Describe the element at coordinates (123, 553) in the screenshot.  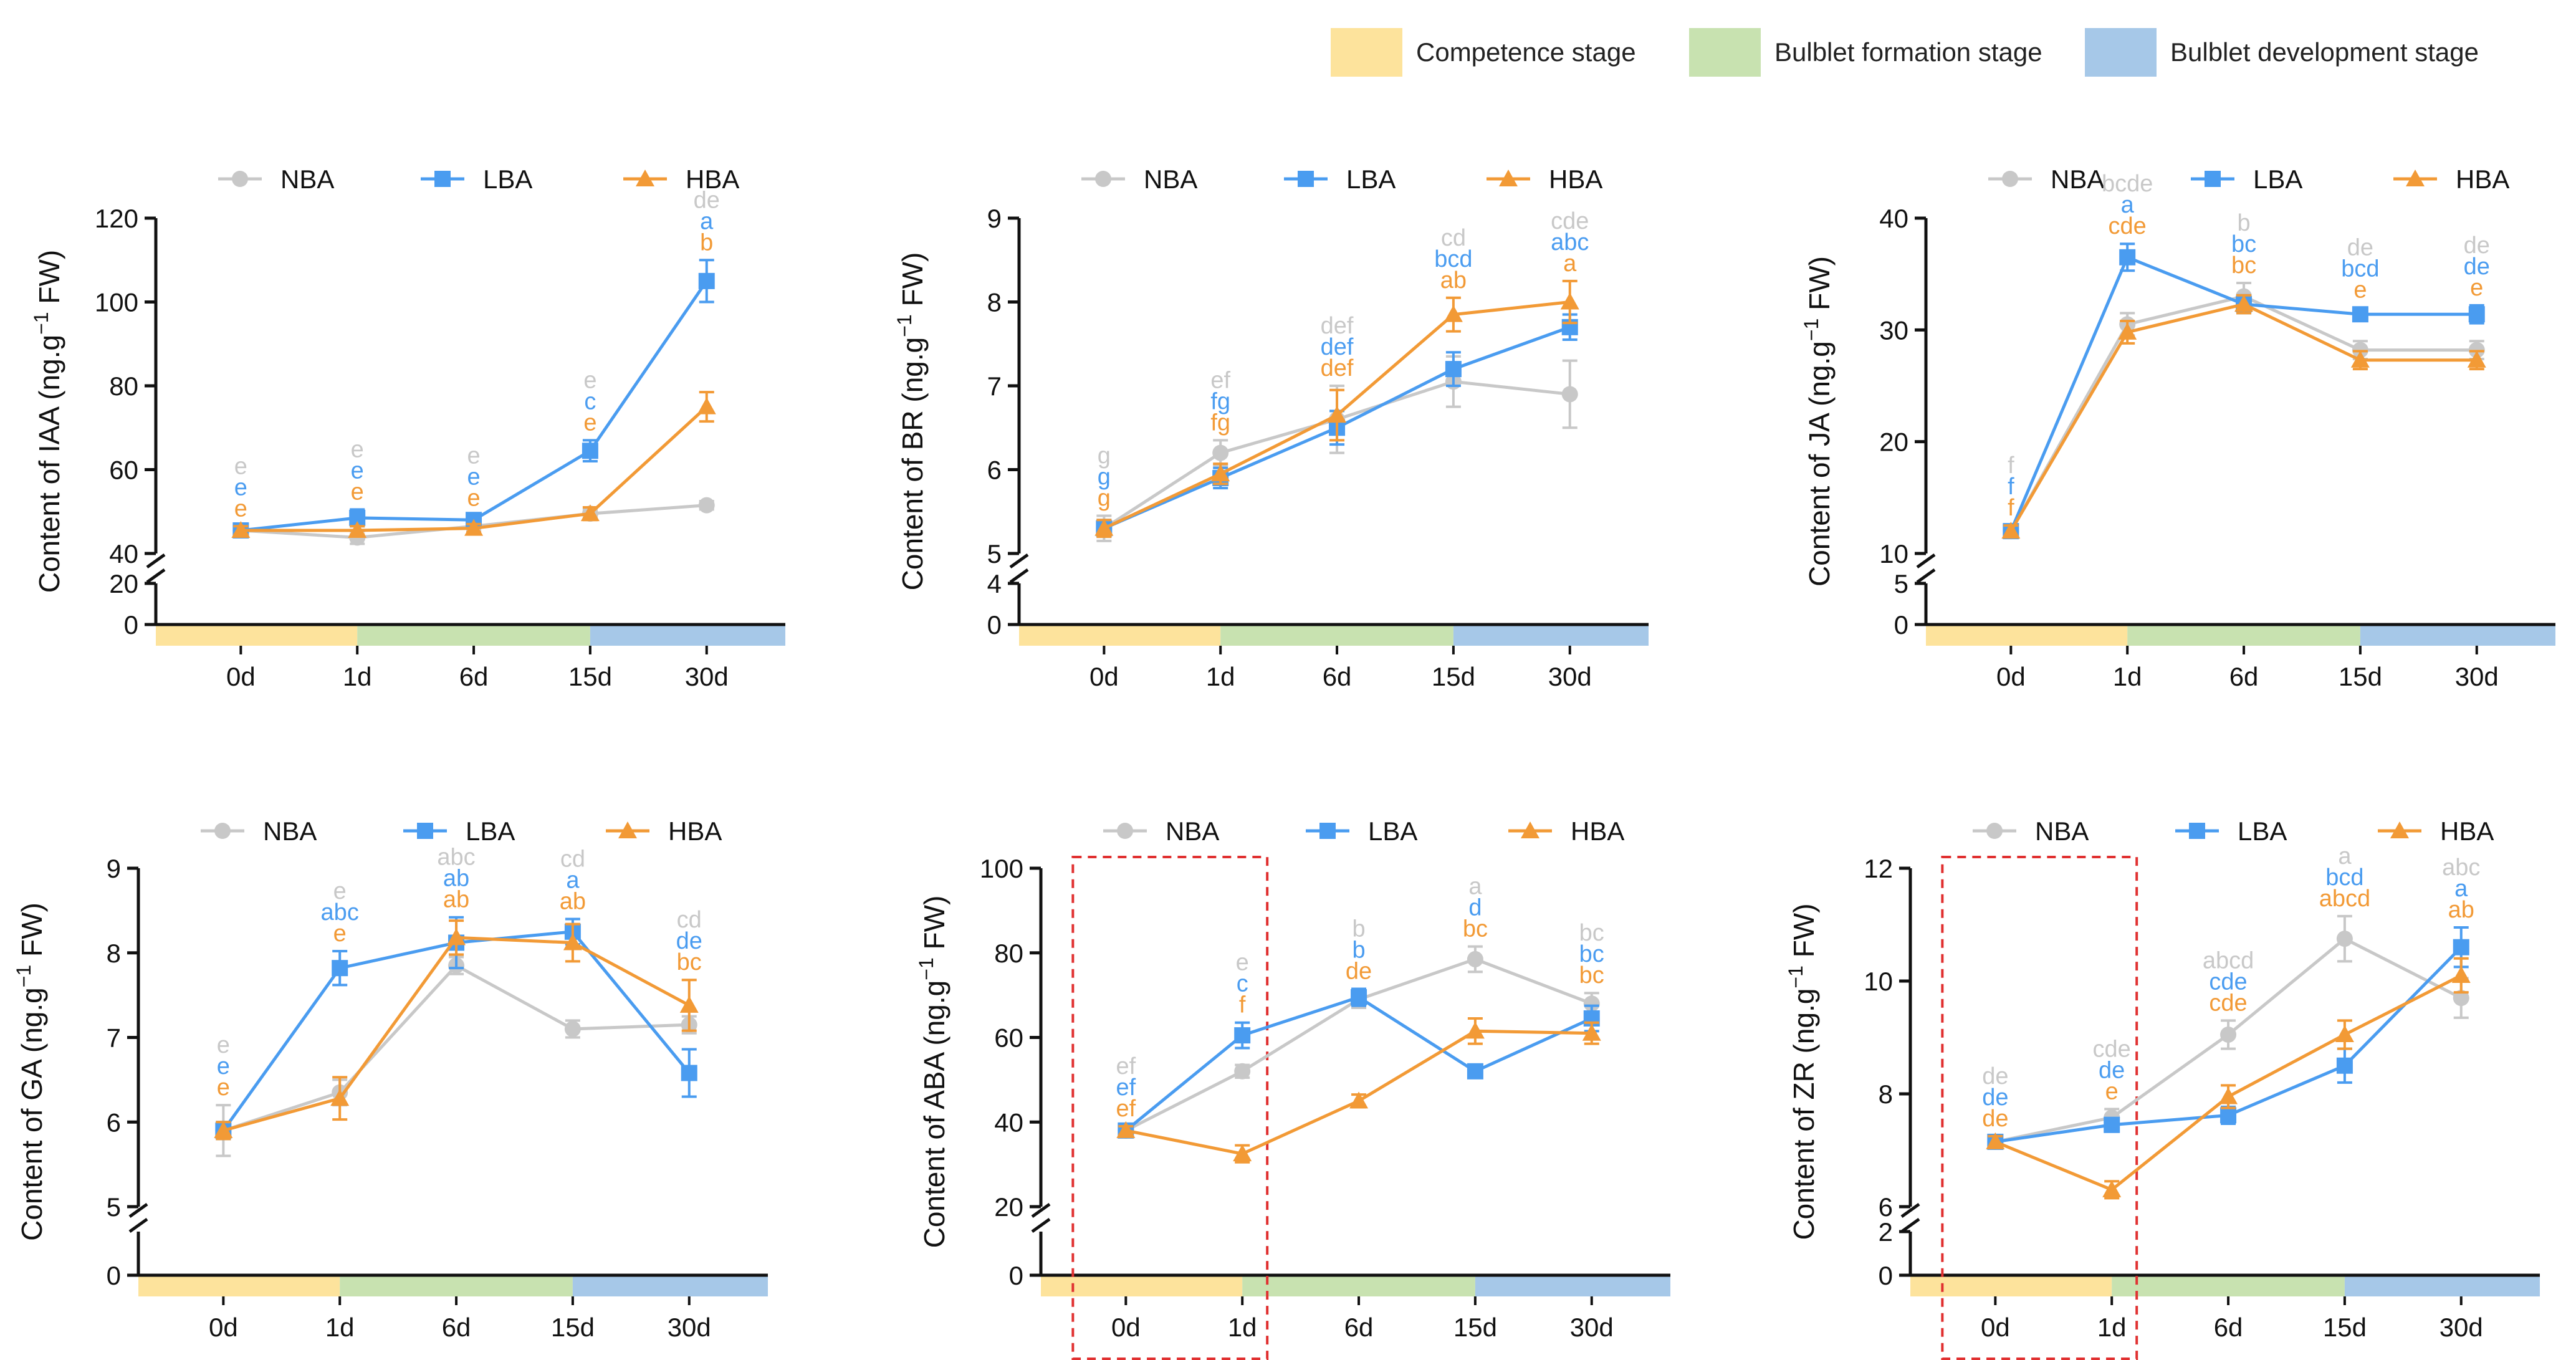
I see `y-tick-label: 40` at that location.